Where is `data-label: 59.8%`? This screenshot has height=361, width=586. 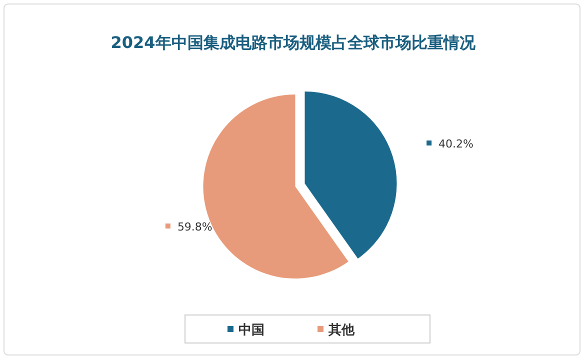 data-label: 59.8% is located at coordinates (194, 227).